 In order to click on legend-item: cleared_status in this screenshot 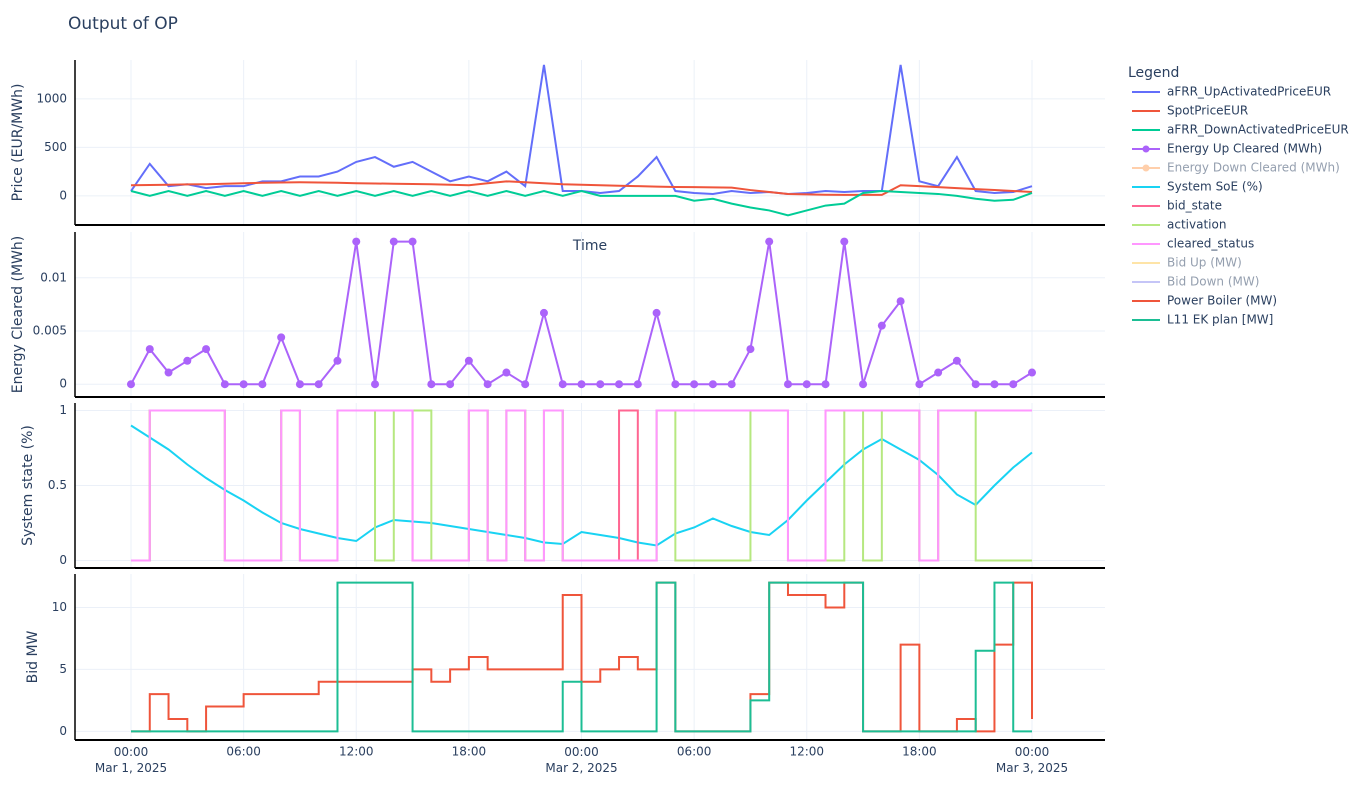, I will do `click(1193, 244)`.